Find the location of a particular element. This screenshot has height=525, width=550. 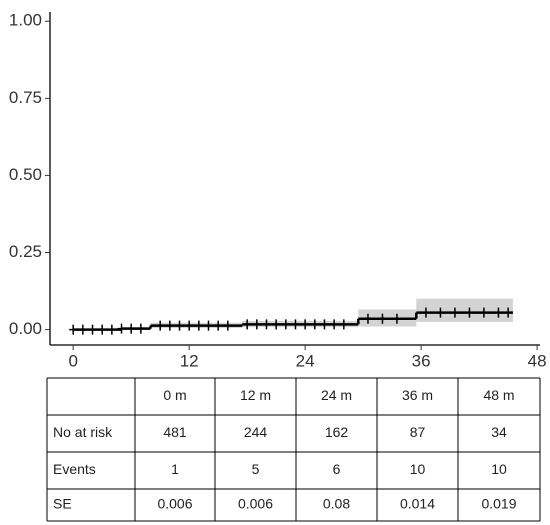

x-tick-label: 36 is located at coordinates (421, 360).